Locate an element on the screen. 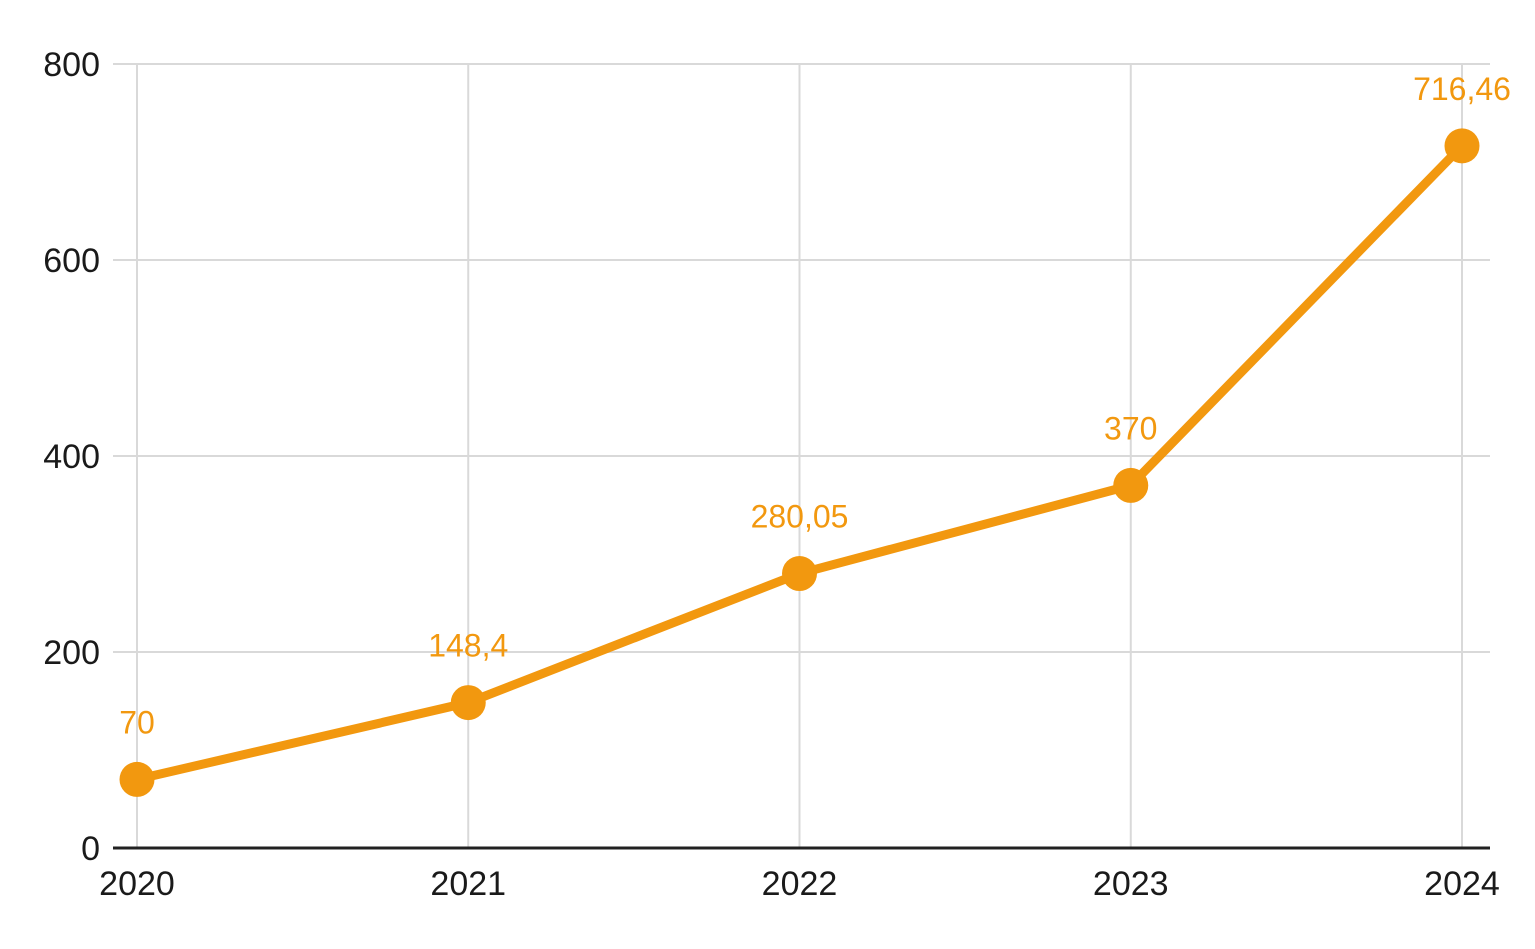  data-label: 370 is located at coordinates (1130, 428).